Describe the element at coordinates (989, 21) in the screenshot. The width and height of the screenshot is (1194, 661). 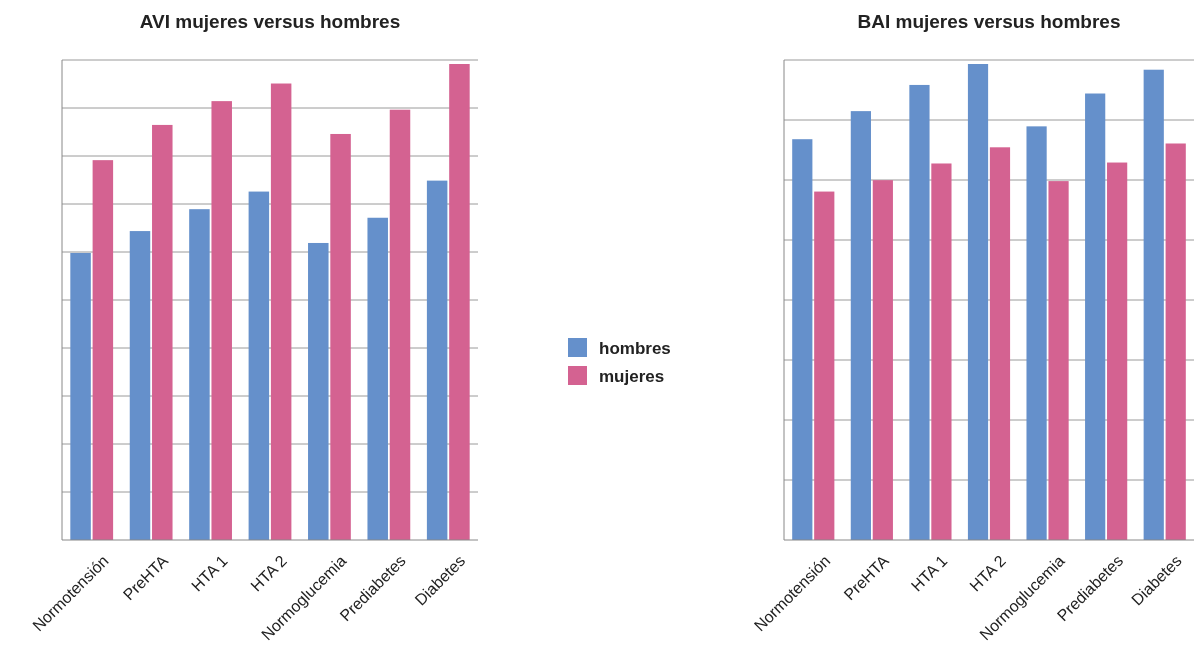
I see `chart-title: BAI mujeres versus hombres` at that location.